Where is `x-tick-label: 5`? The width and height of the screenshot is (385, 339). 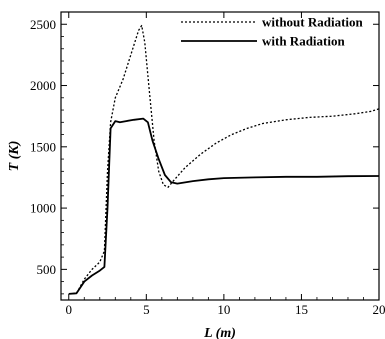
x-tick-label: 5 is located at coordinates (146, 309).